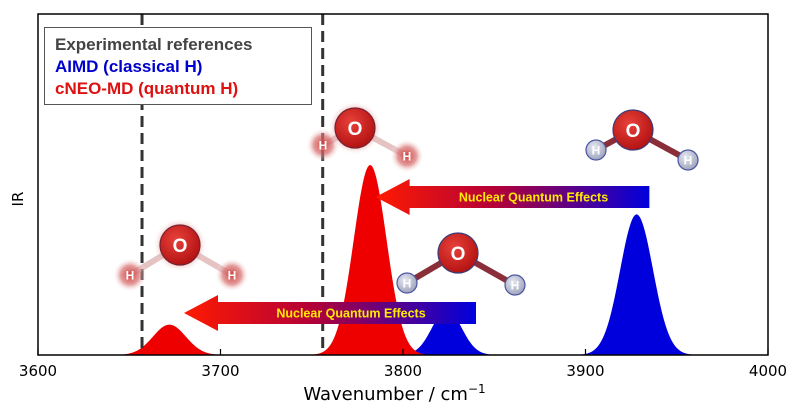 Image resolution: width=789 pixels, height=406 pixels. Describe the element at coordinates (768, 371) in the screenshot. I see `x-tick-label: 4000` at that location.